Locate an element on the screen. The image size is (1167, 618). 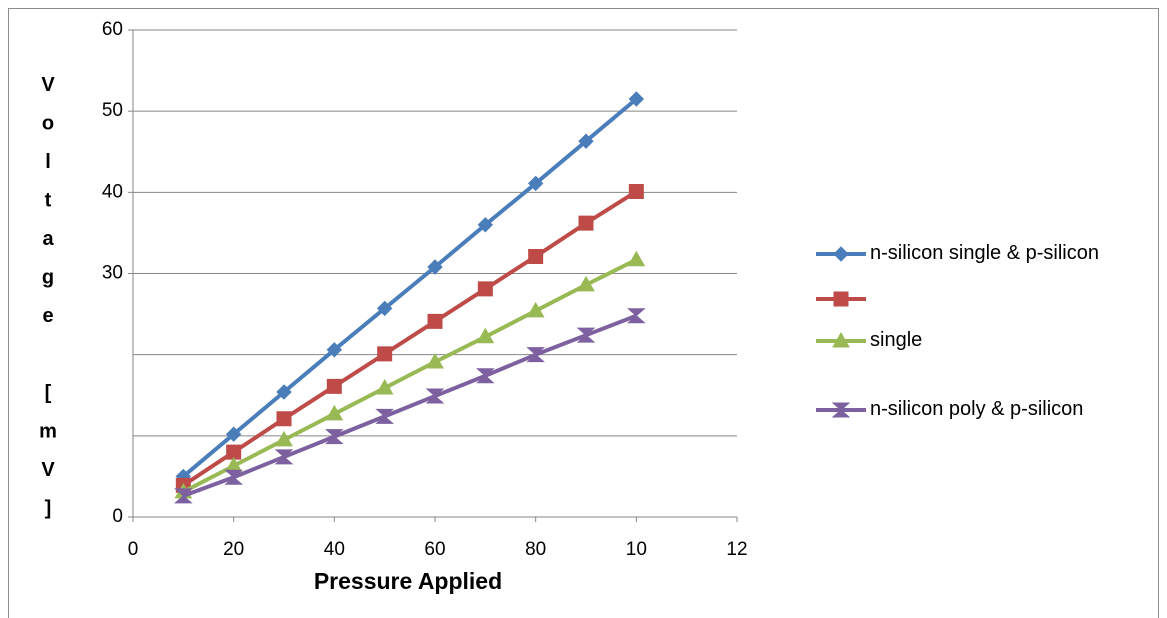
y-tick-label: 0 is located at coordinates (117, 516).